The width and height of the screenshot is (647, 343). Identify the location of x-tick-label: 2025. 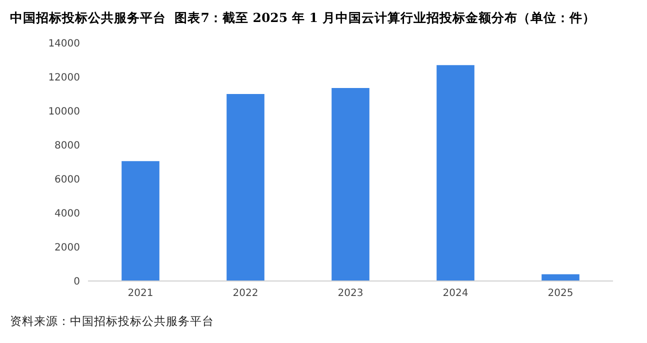
(561, 294).